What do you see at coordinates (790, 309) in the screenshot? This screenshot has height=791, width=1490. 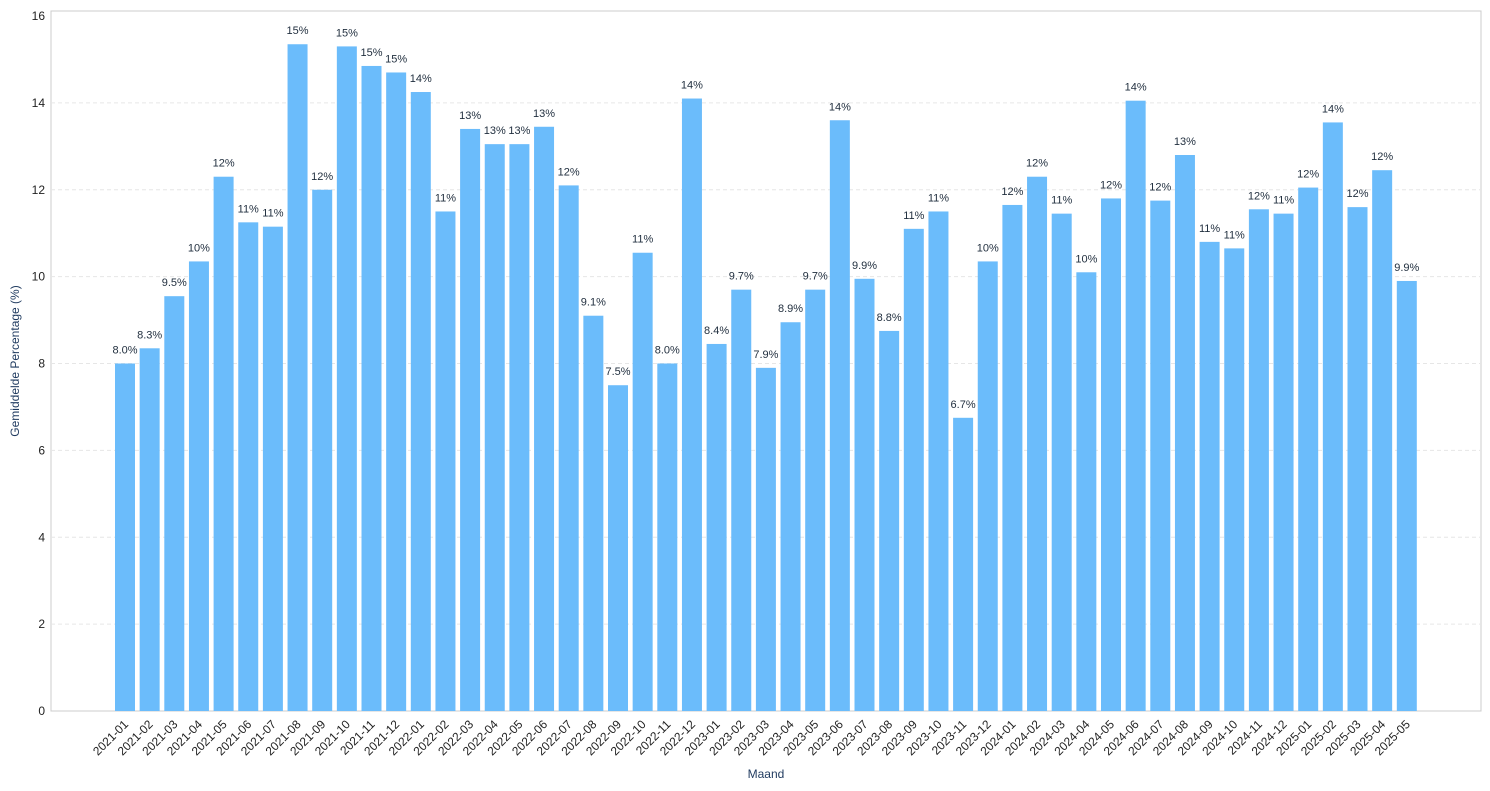 I see `bar-value-label: 8.9%` at bounding box center [790, 309].